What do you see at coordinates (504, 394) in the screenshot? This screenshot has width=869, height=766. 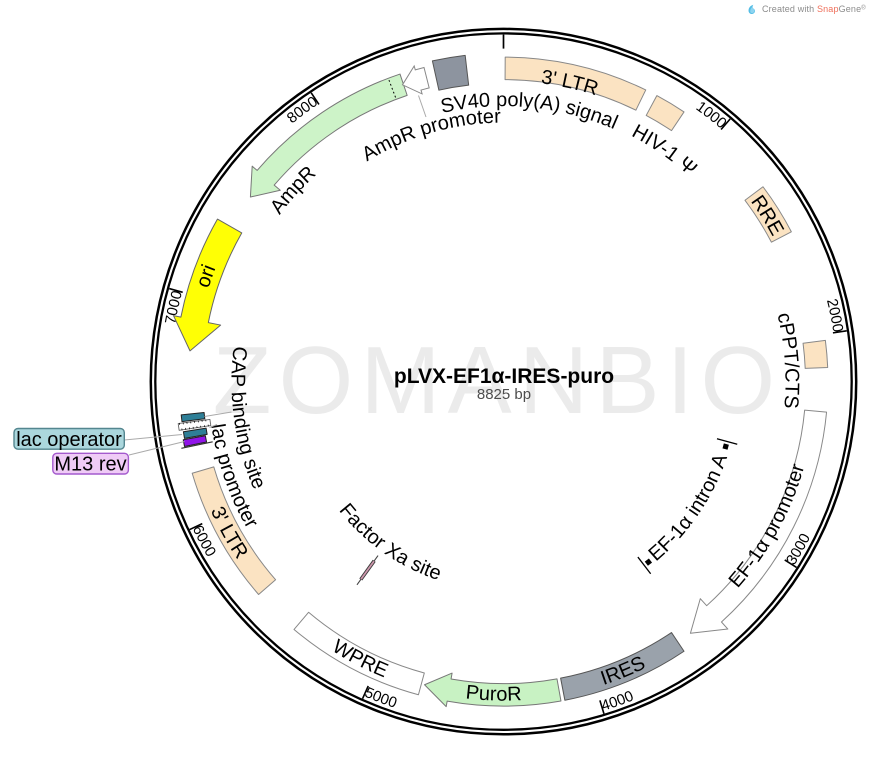 I see `svg-text: 8825 bp` at bounding box center [504, 394].